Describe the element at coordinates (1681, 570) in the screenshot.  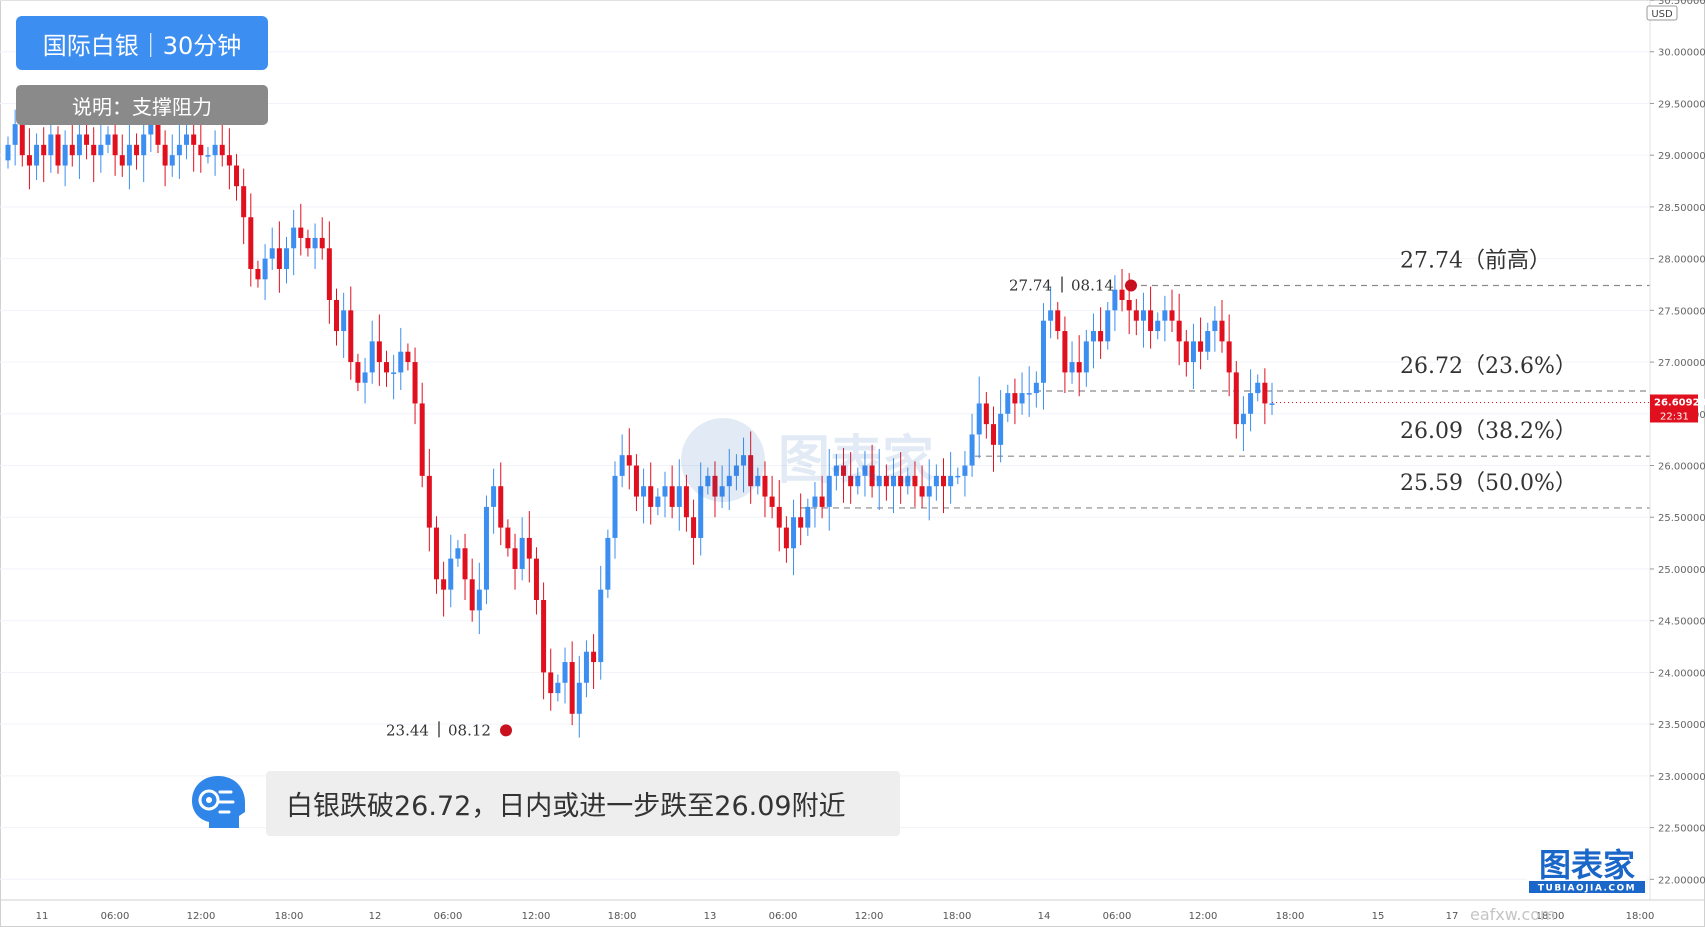
I see `price-tick-label: 25.00000` at that location.